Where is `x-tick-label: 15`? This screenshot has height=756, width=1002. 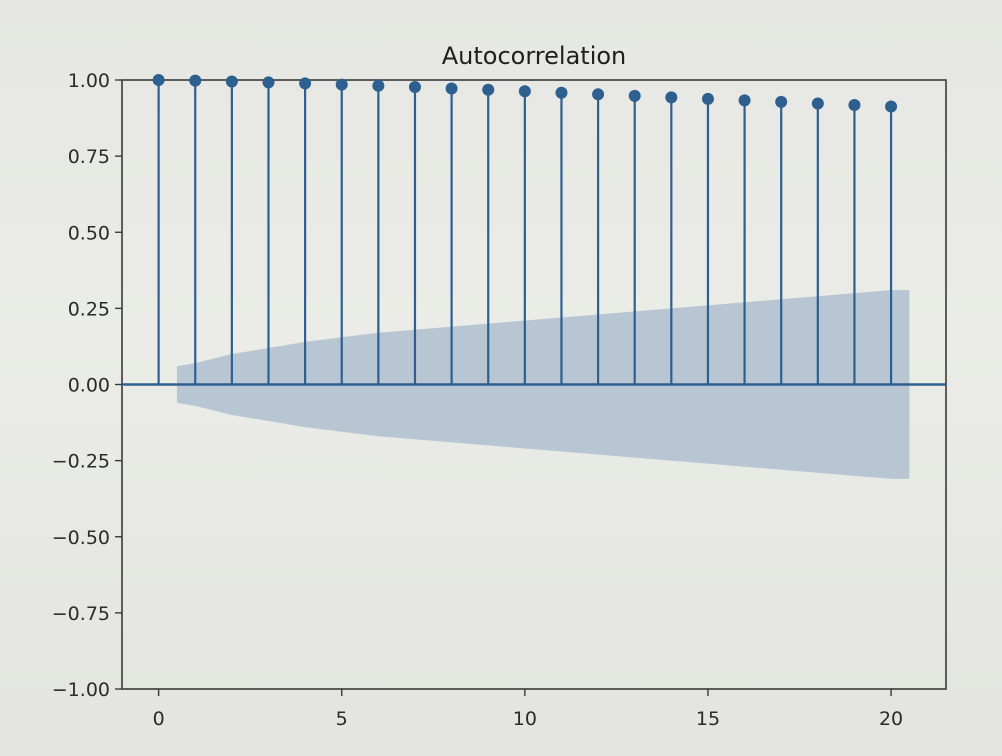 x-tick-label: 15 is located at coordinates (708, 719).